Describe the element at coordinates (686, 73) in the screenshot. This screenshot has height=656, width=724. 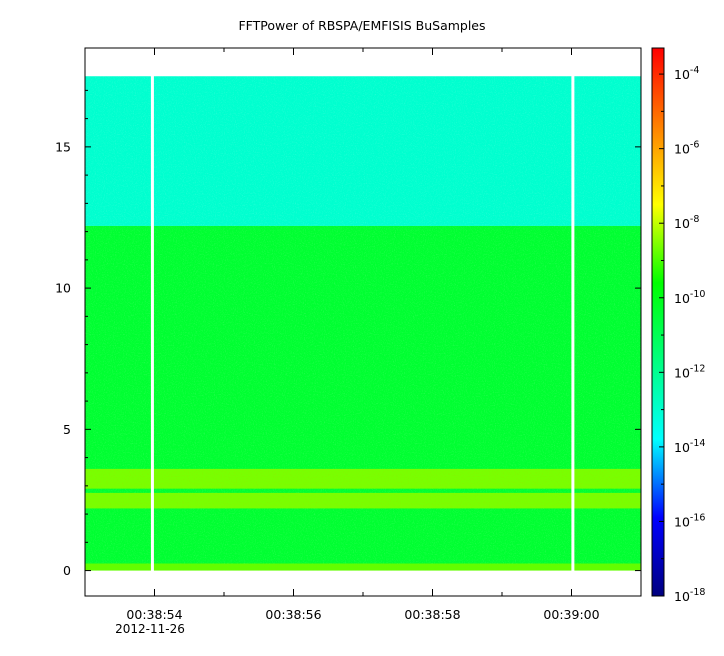
I see `colorbar-tick-label: 10⁻⁴` at that location.